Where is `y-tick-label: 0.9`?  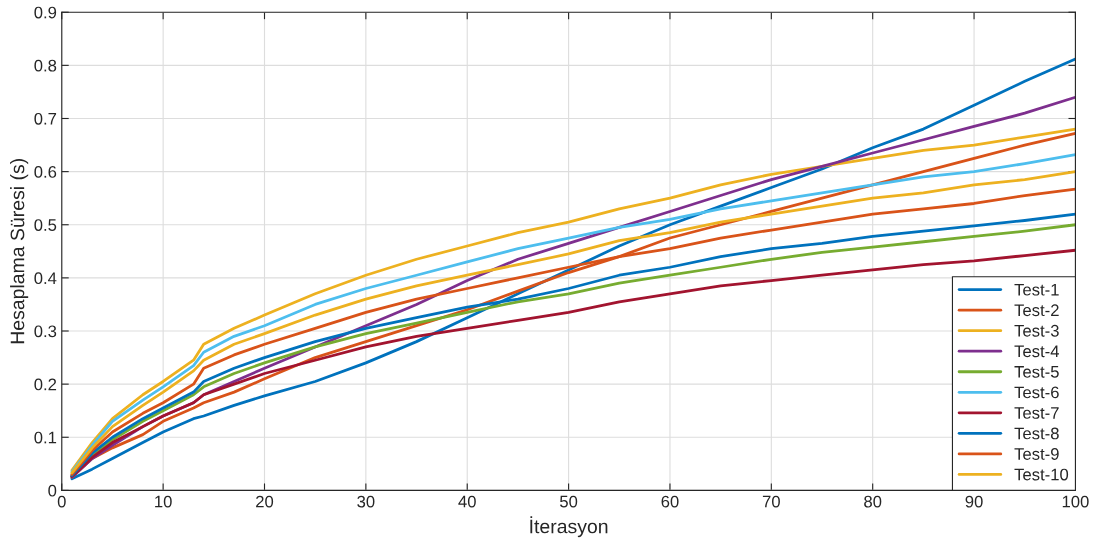
y-tick-label: 0.9 is located at coordinates (45, 12).